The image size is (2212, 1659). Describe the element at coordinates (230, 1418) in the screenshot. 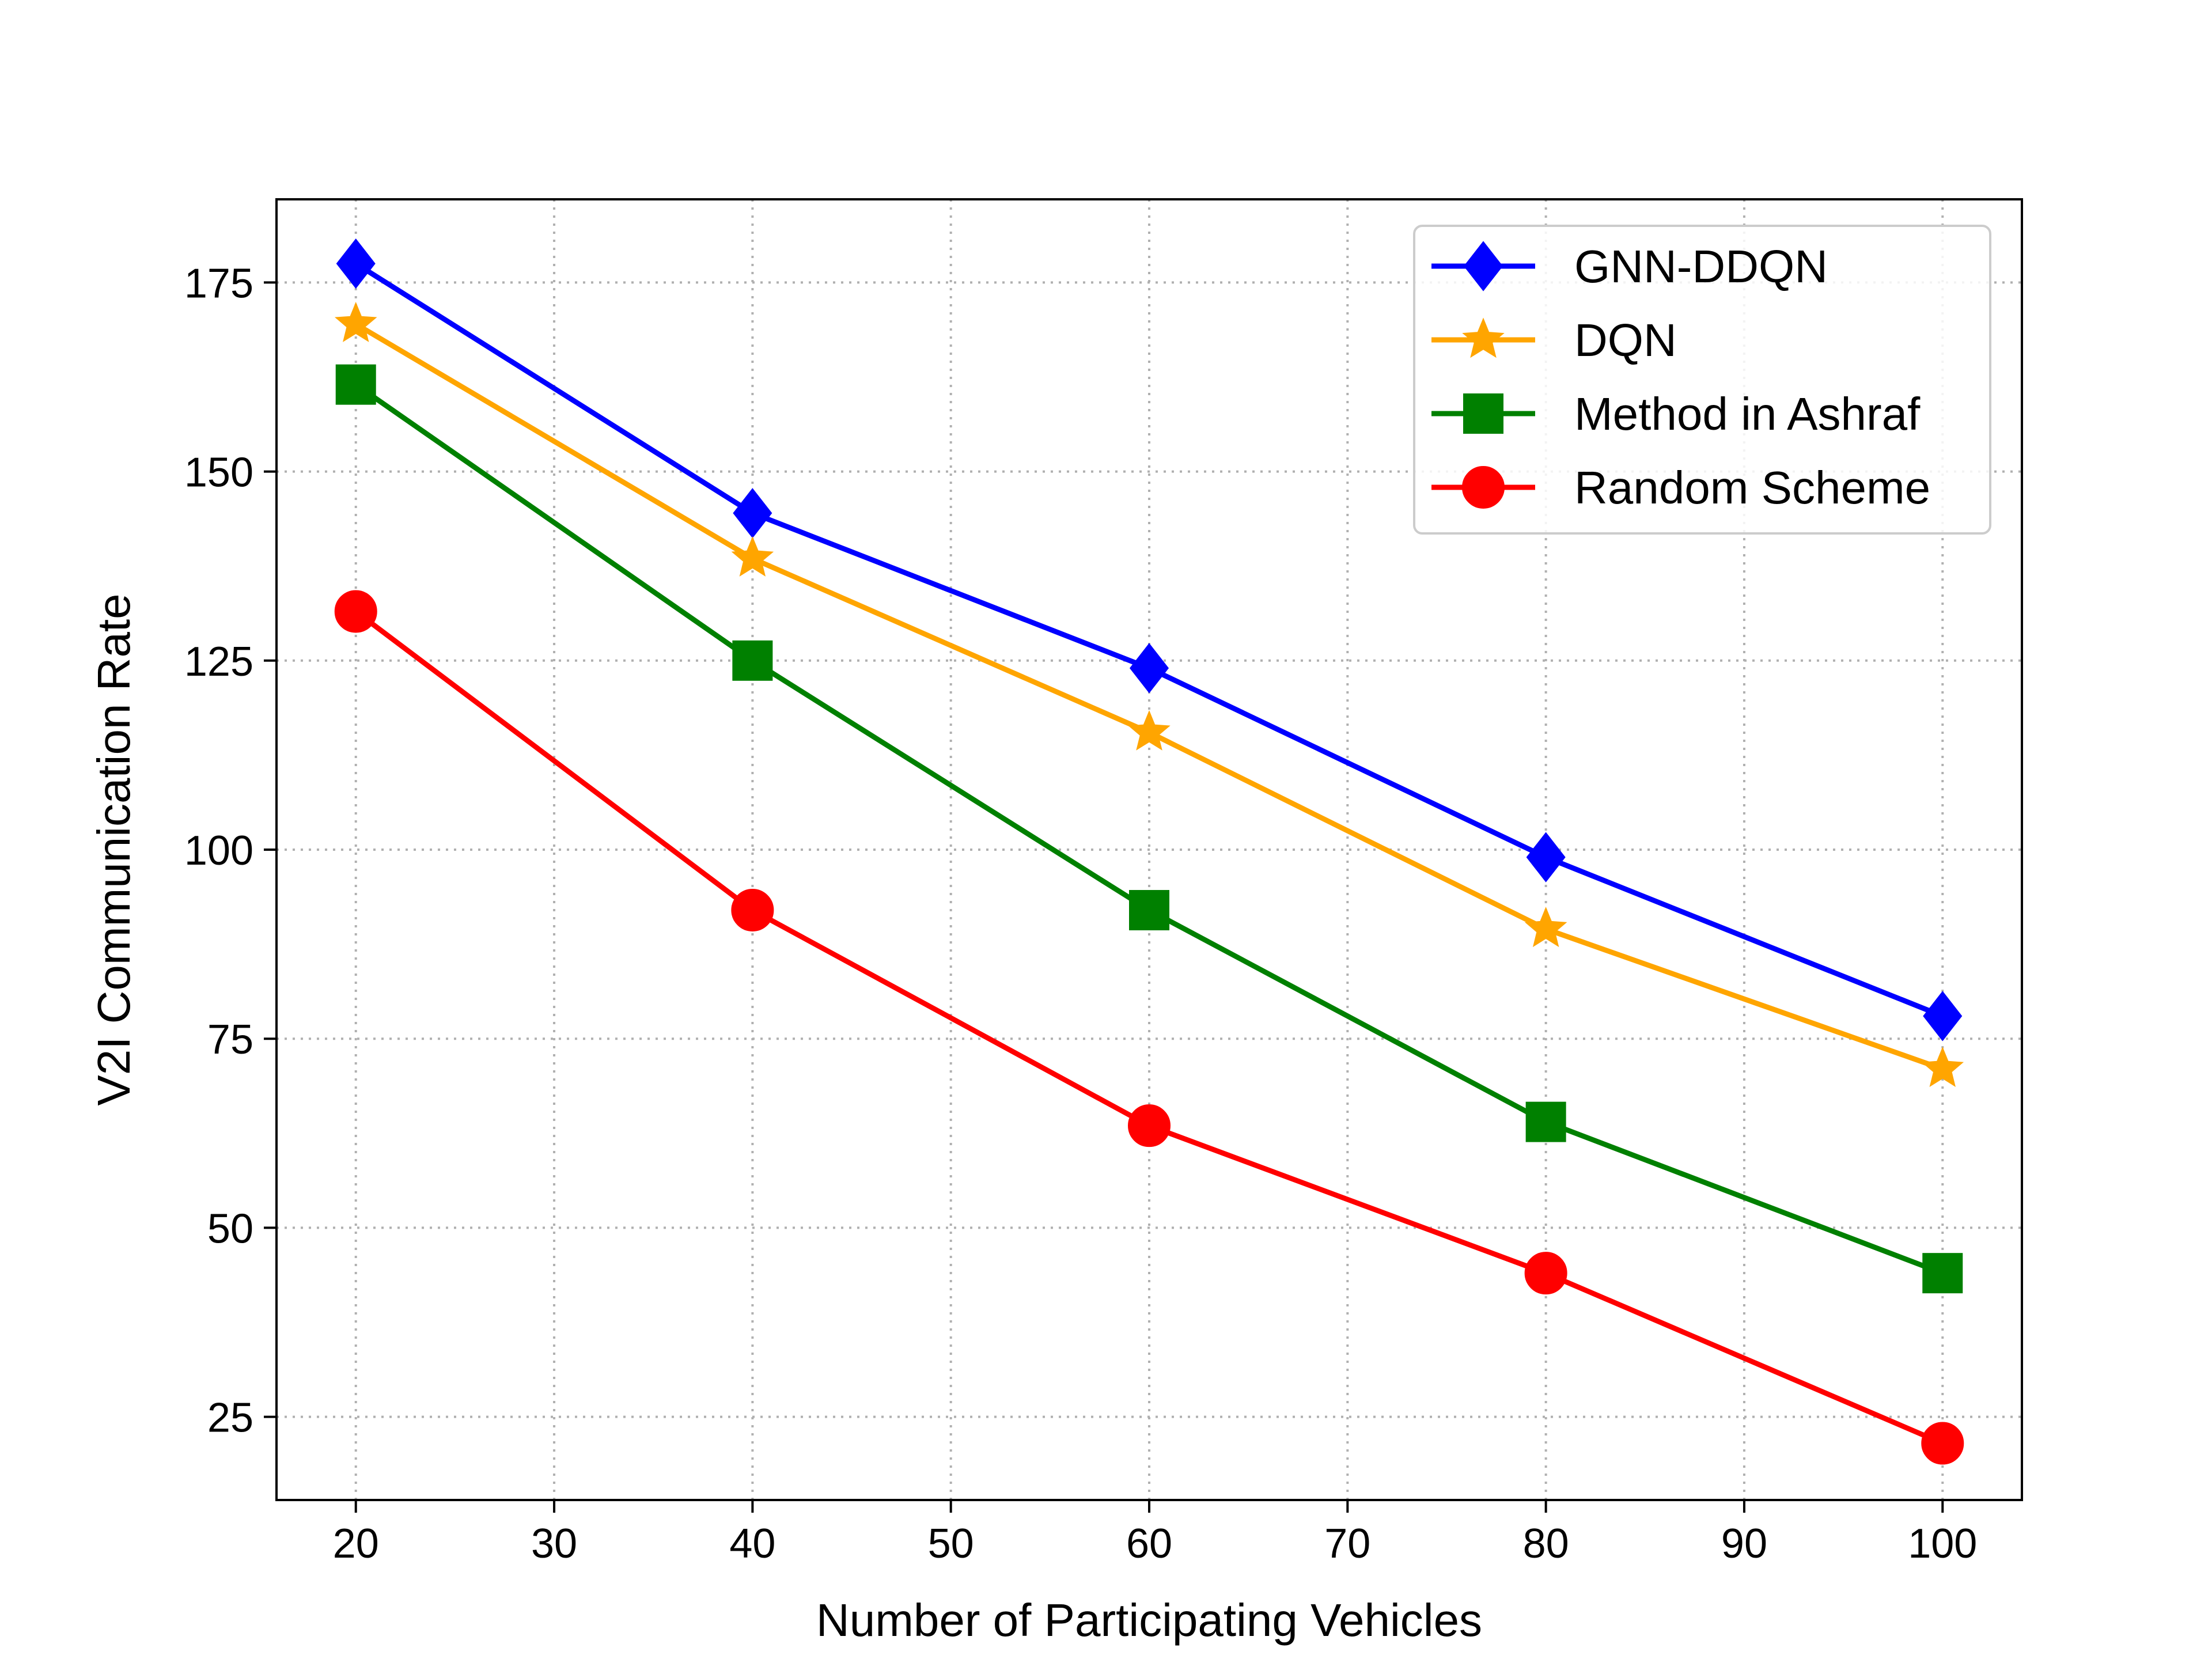

I see `y-tick-label: 25` at that location.